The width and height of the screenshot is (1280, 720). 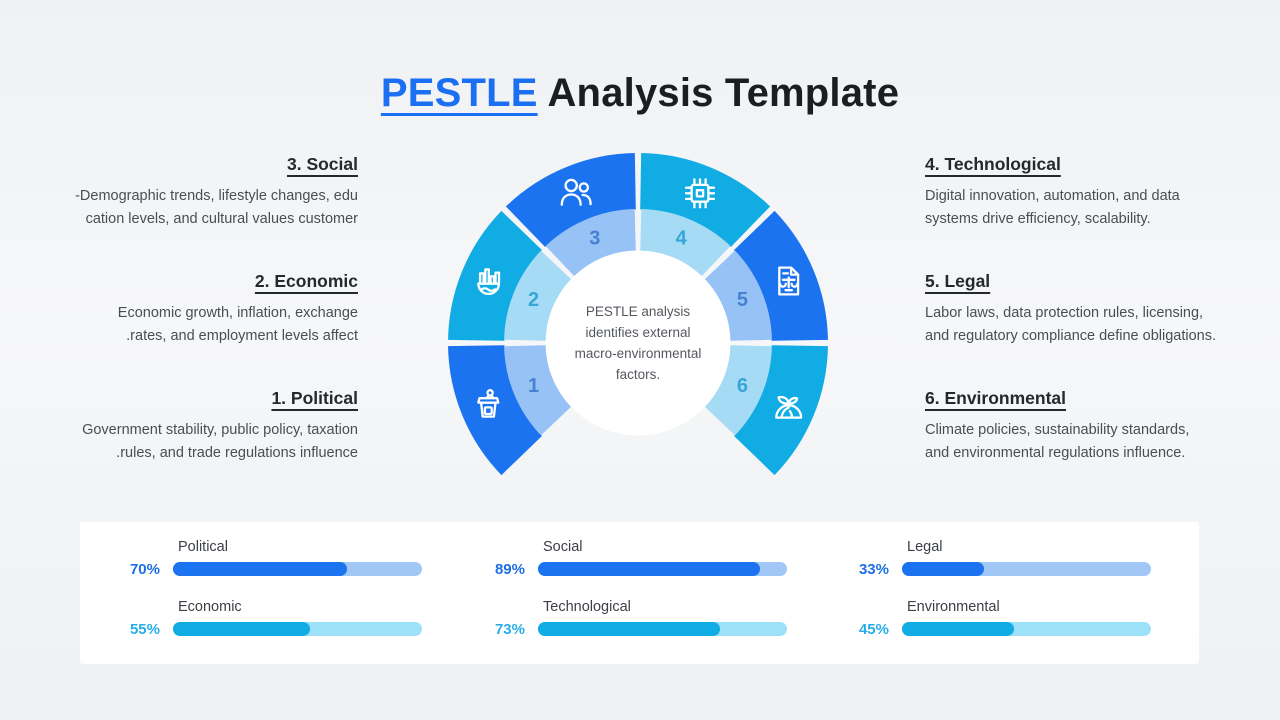 I want to click on page-title: PESTLE Analysis Template, so click(x=640, y=93).